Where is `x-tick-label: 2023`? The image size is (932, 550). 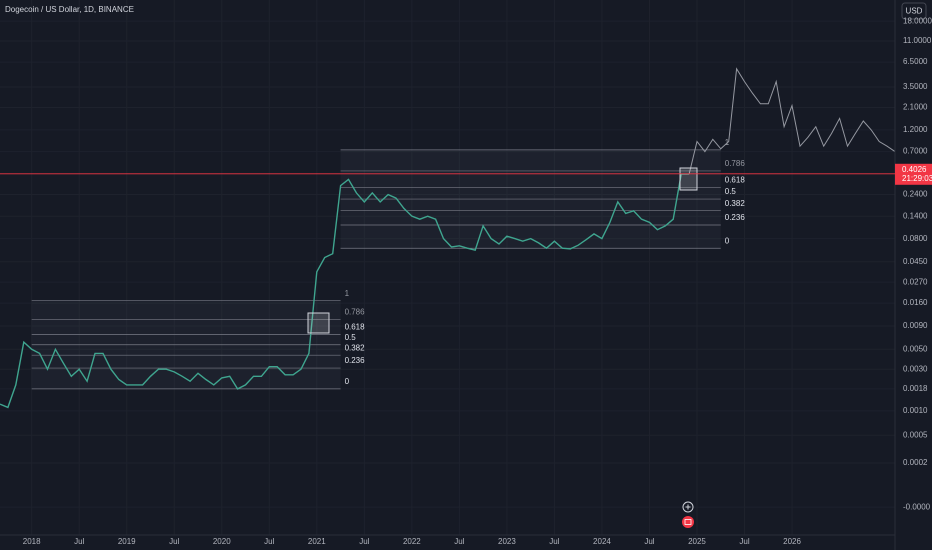 x-tick-label: 2023 is located at coordinates (507, 541).